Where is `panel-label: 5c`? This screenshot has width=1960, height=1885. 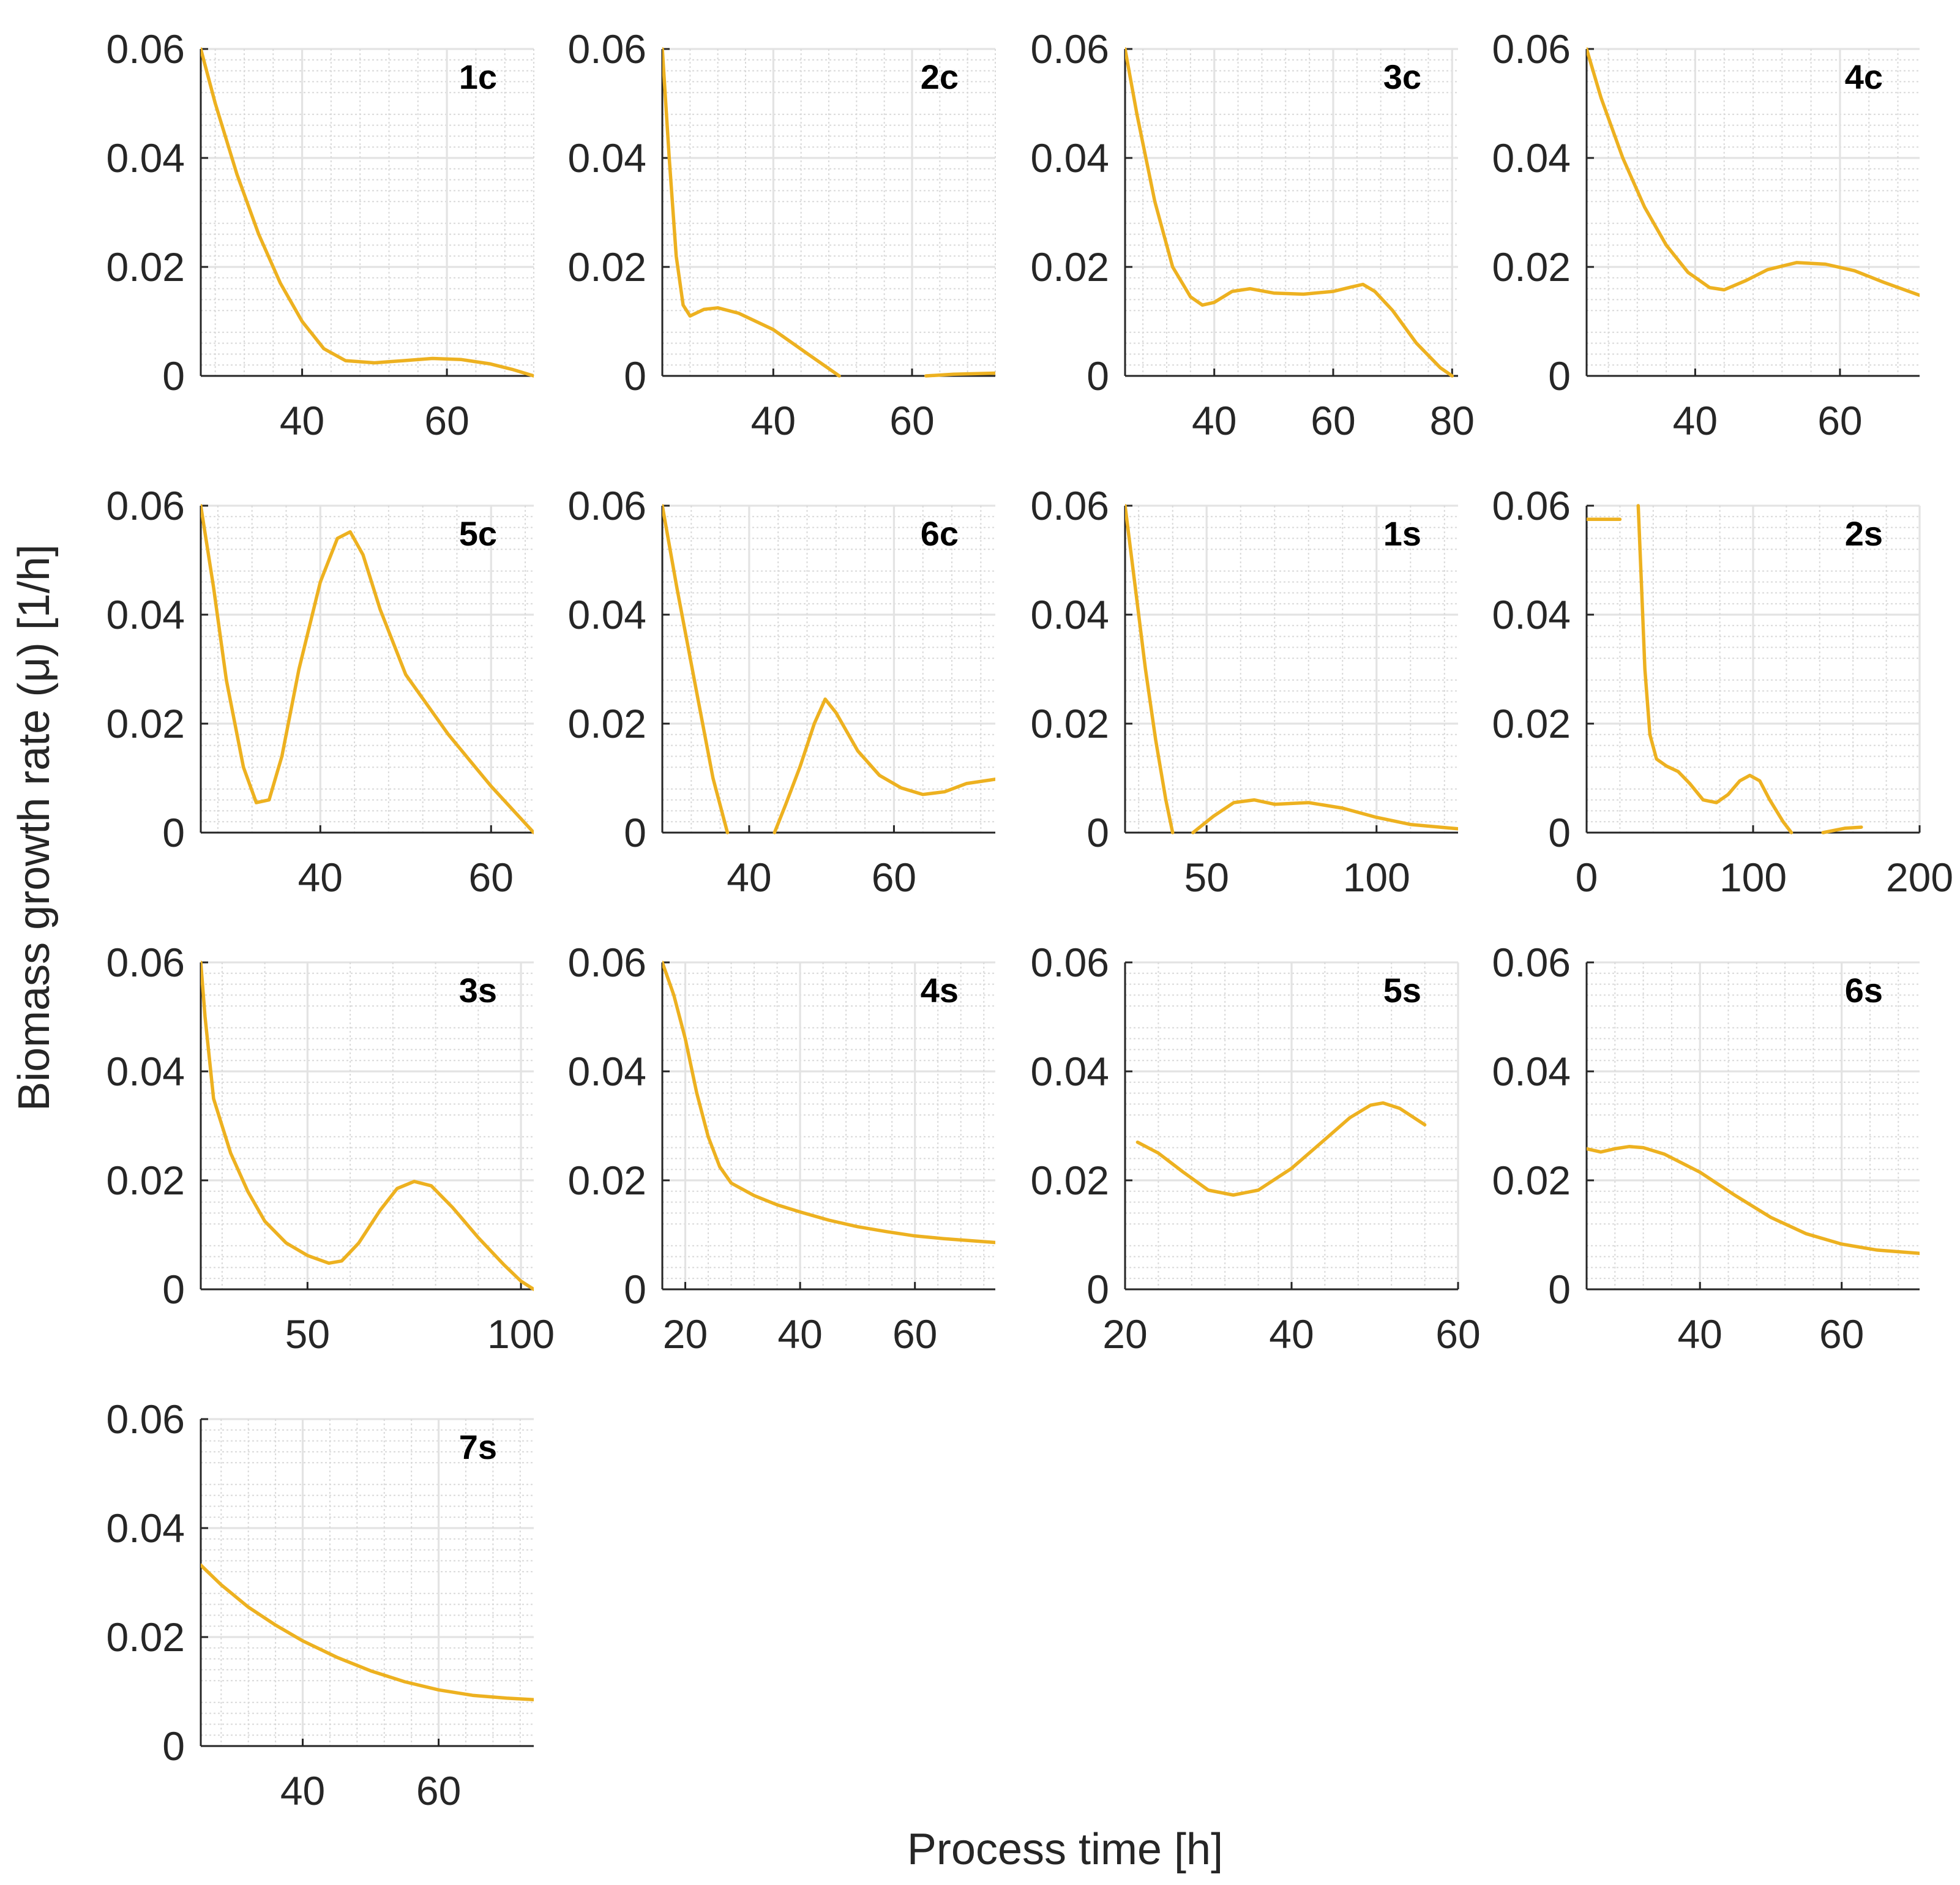 panel-label: 5c is located at coordinates (478, 533).